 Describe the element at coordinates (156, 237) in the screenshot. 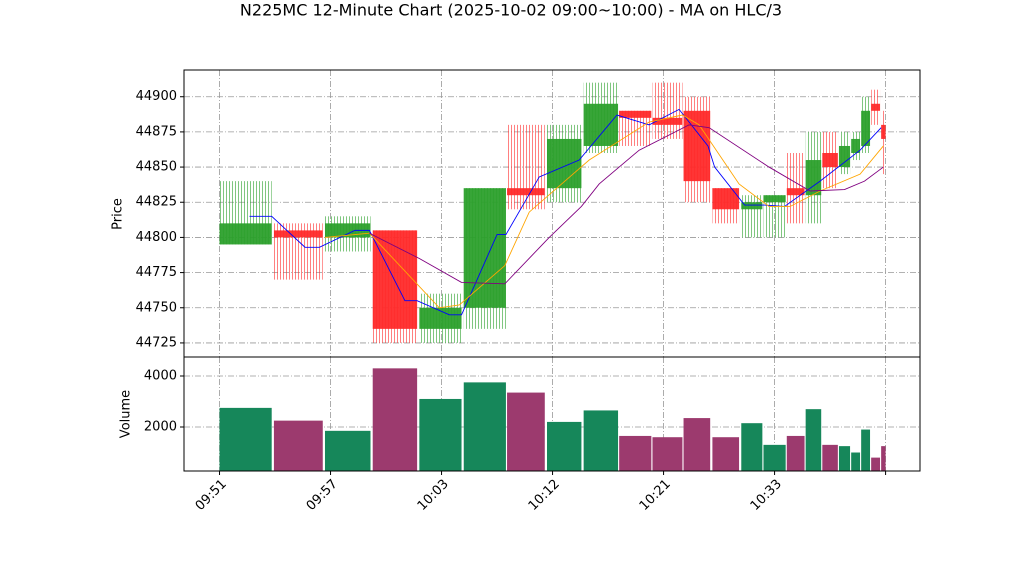

I see `y-tick-label: 44800` at that location.